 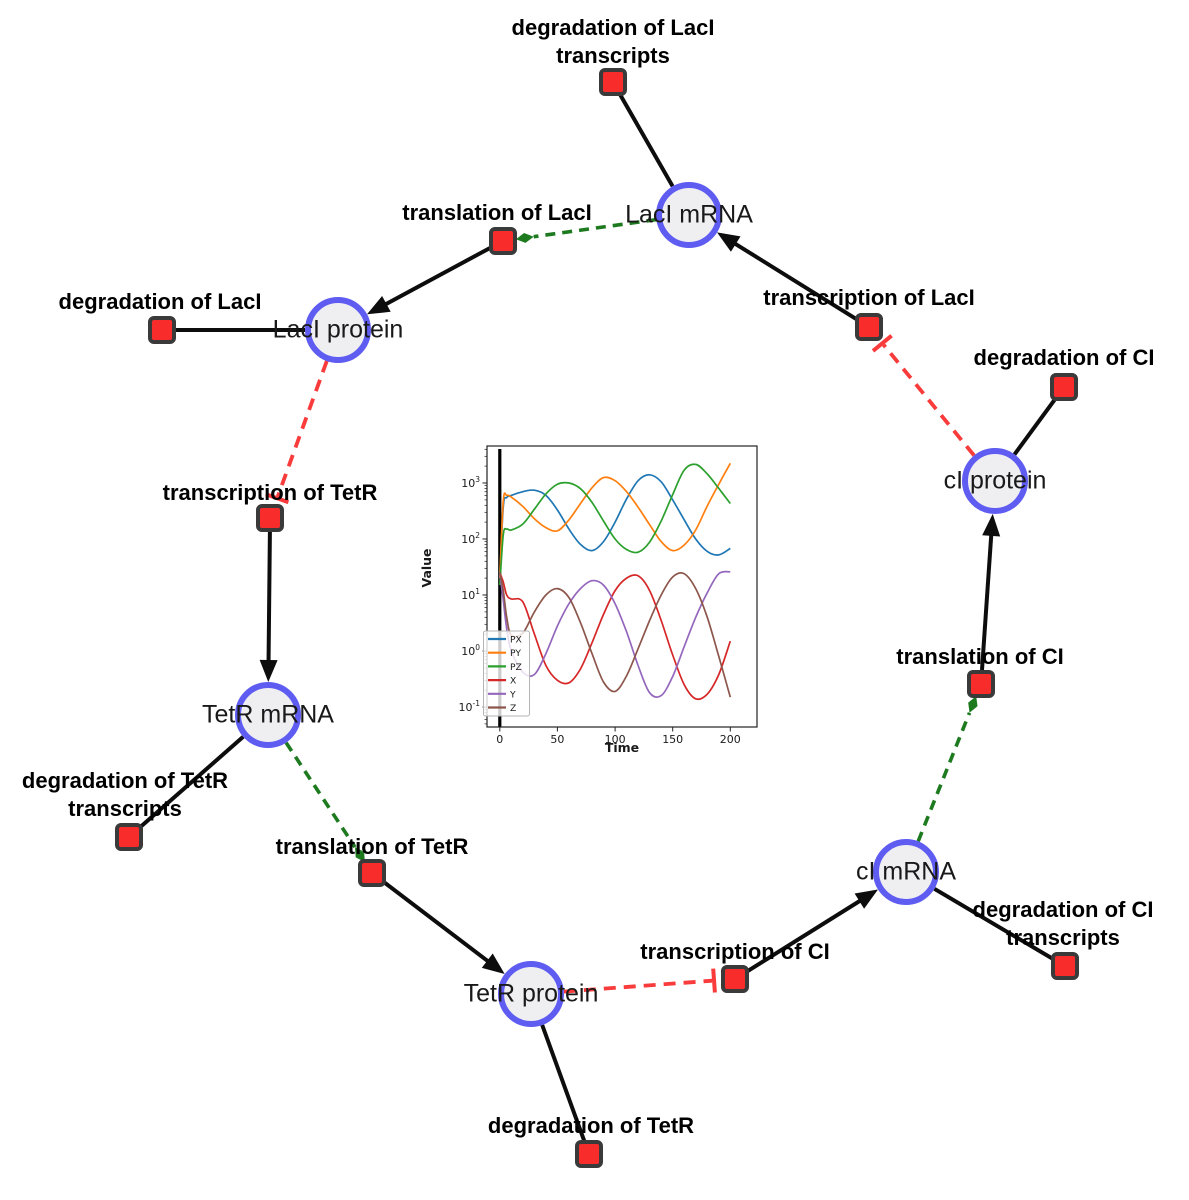 What do you see at coordinates (586, 230) in the screenshot?
I see `edge-laci_mrna-tl_laci` at bounding box center [586, 230].